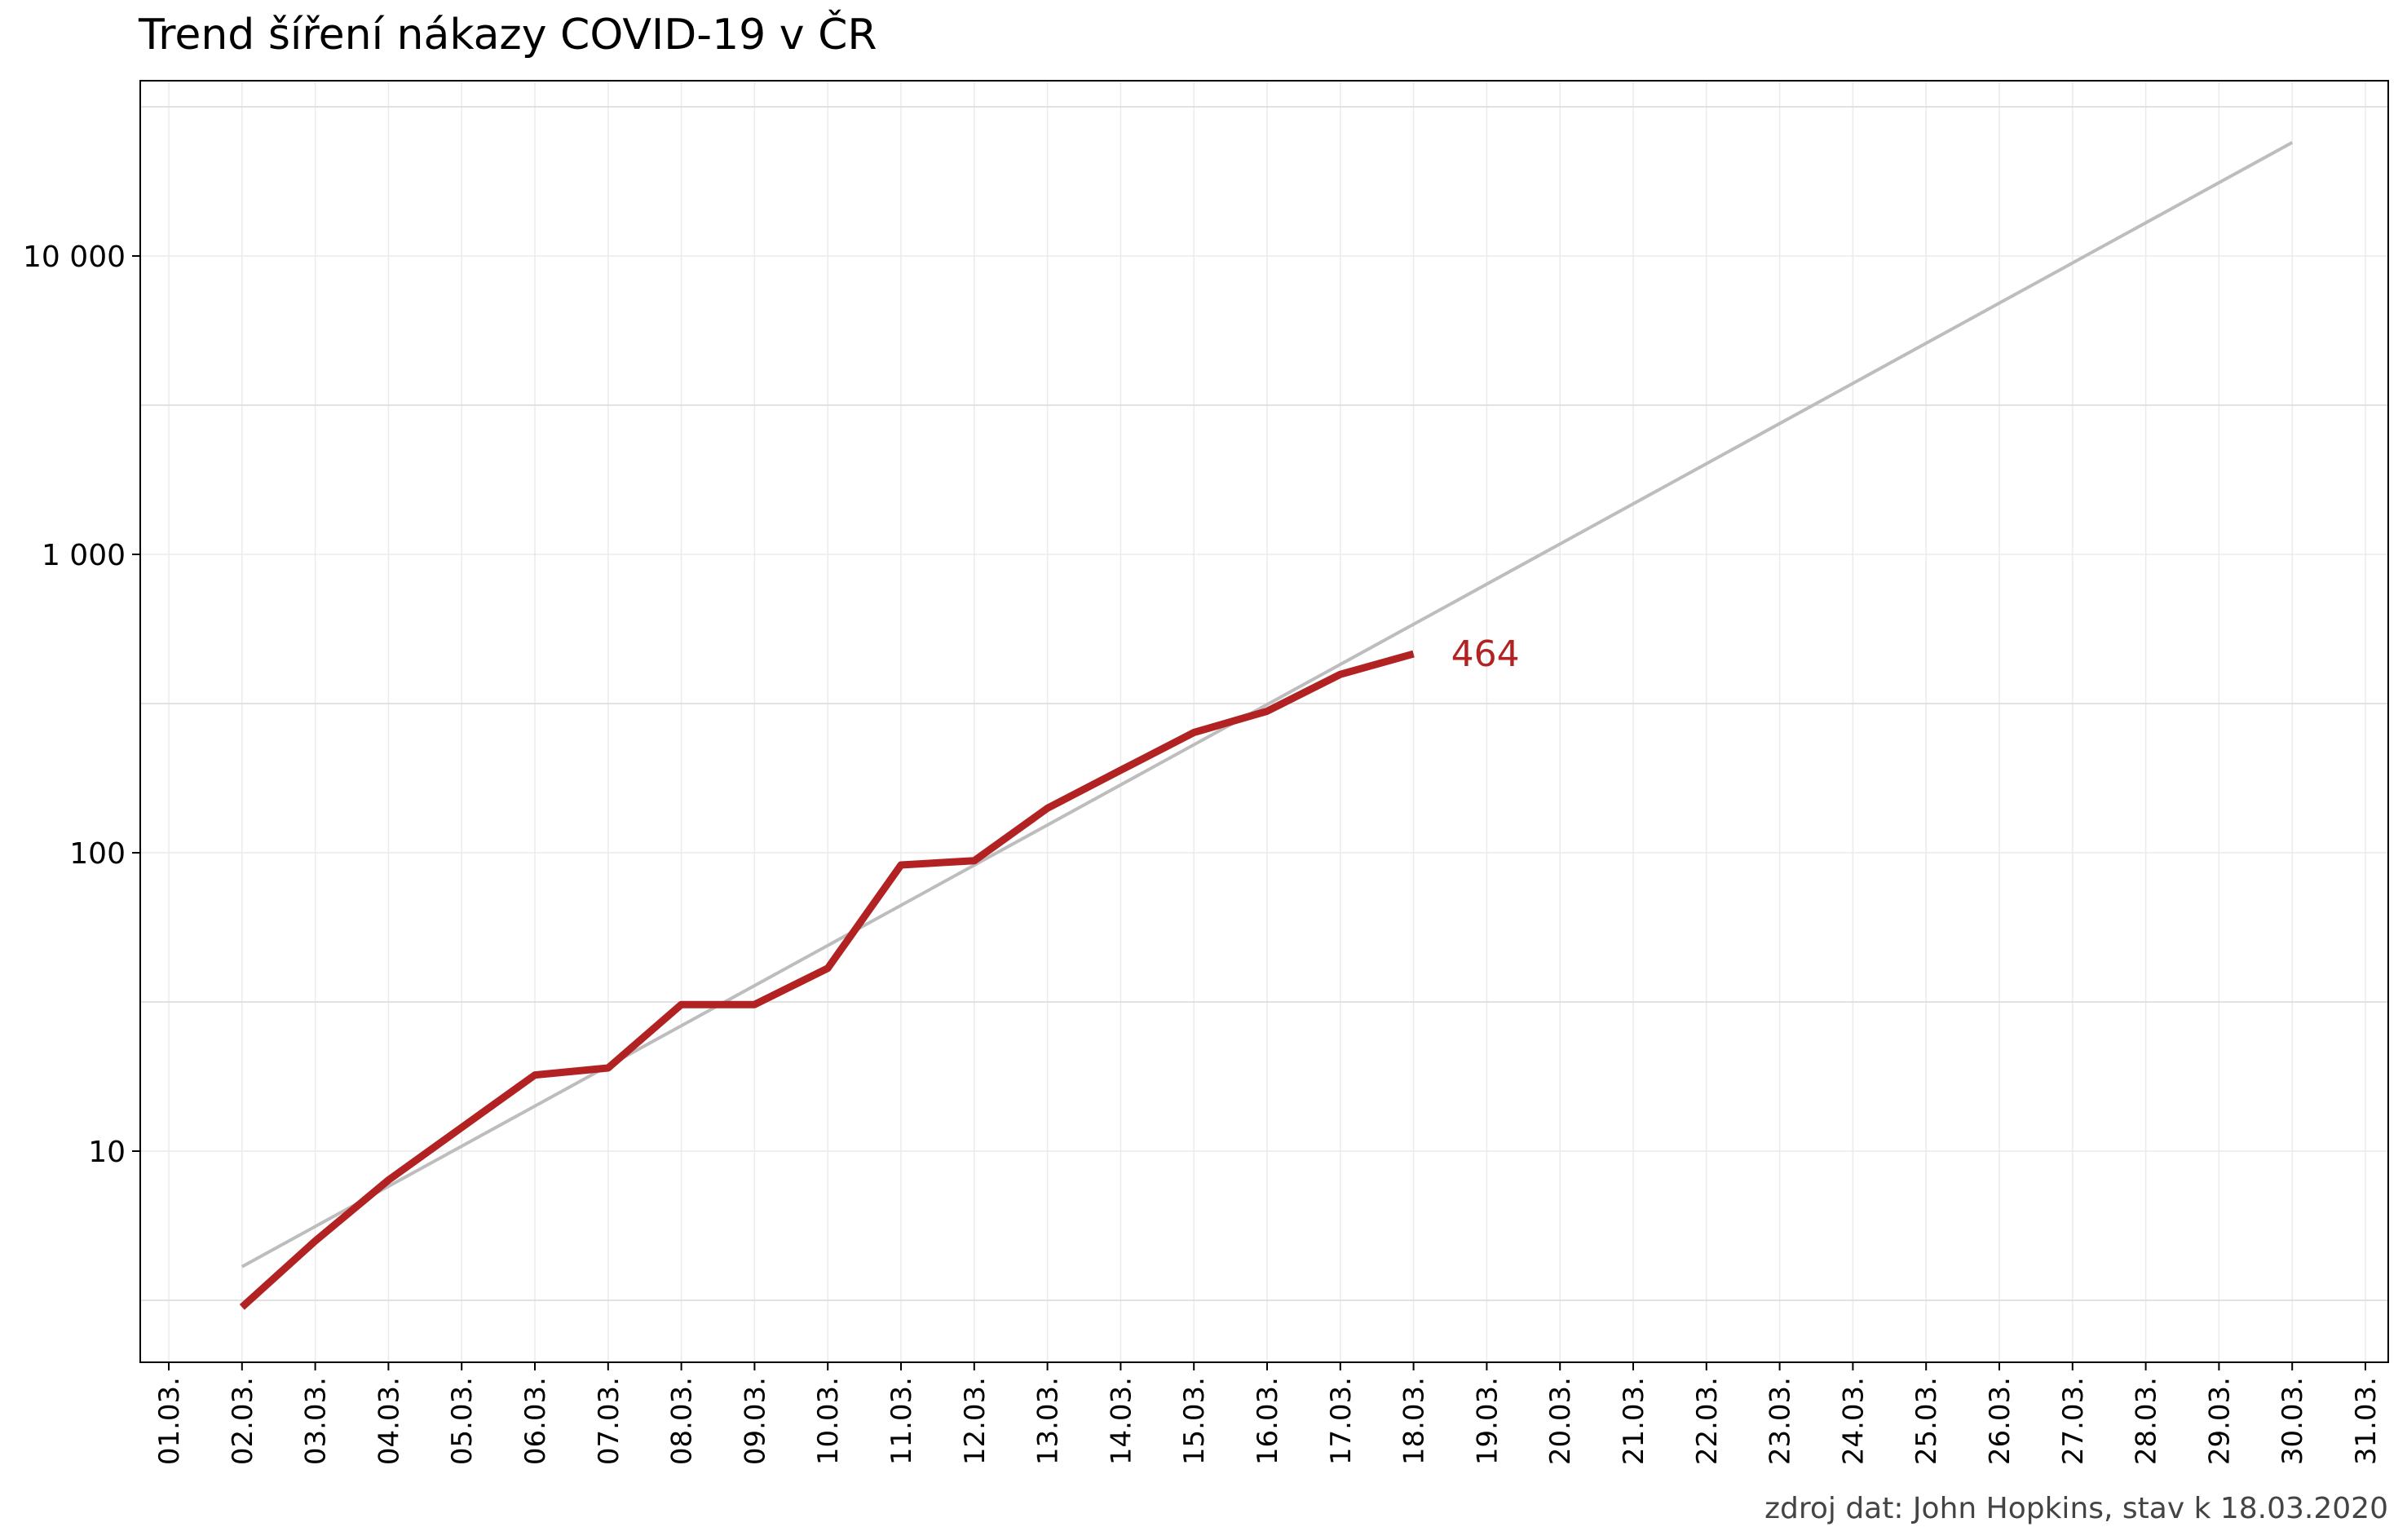  I want to click on x-tick-label: 07.03., so click(609, 1421).